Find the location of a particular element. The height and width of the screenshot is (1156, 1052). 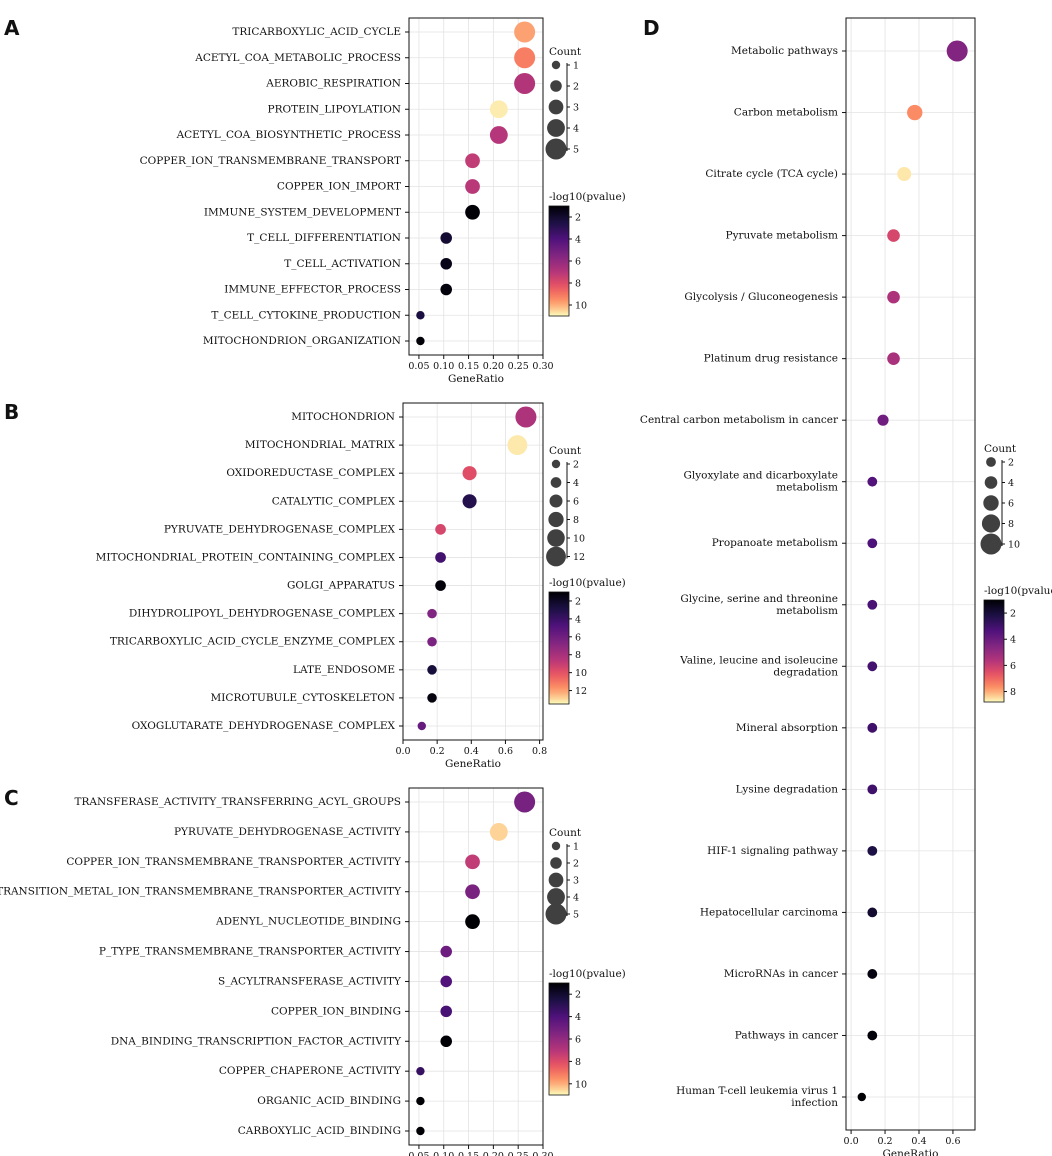

colorbar is located at coordinates (994, 651).